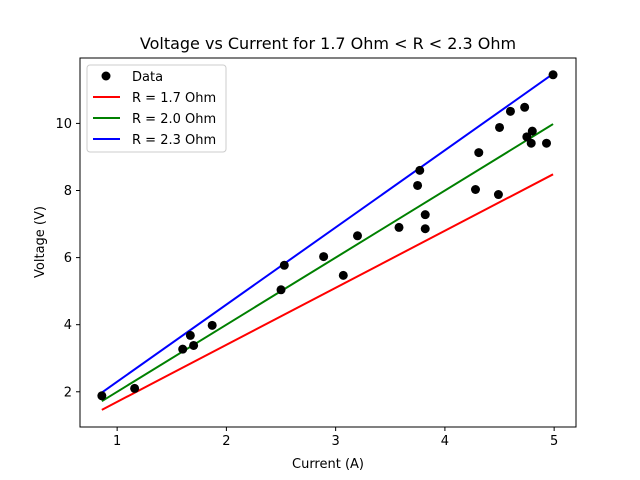 This screenshot has height=480, width=640. I want to click on x-tick-label: 1, so click(117, 441).